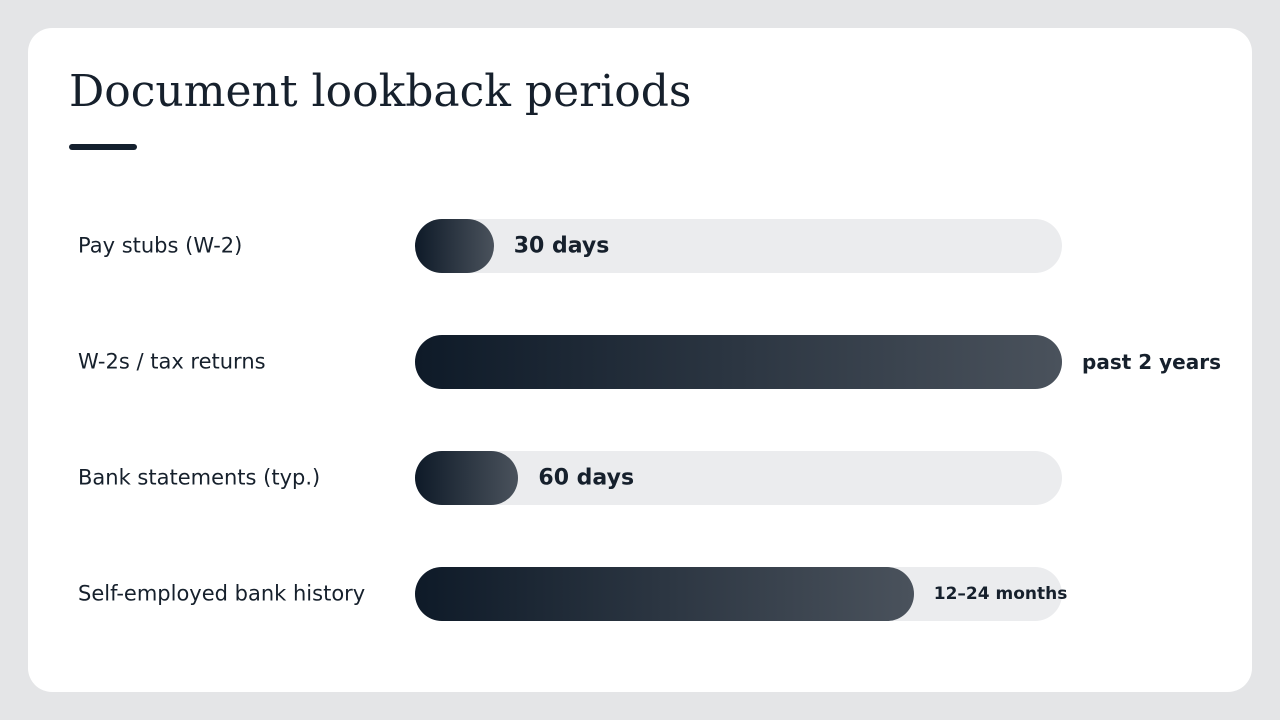  Describe the element at coordinates (172, 361) in the screenshot. I see `category-label: W-2s / tax returns` at that location.